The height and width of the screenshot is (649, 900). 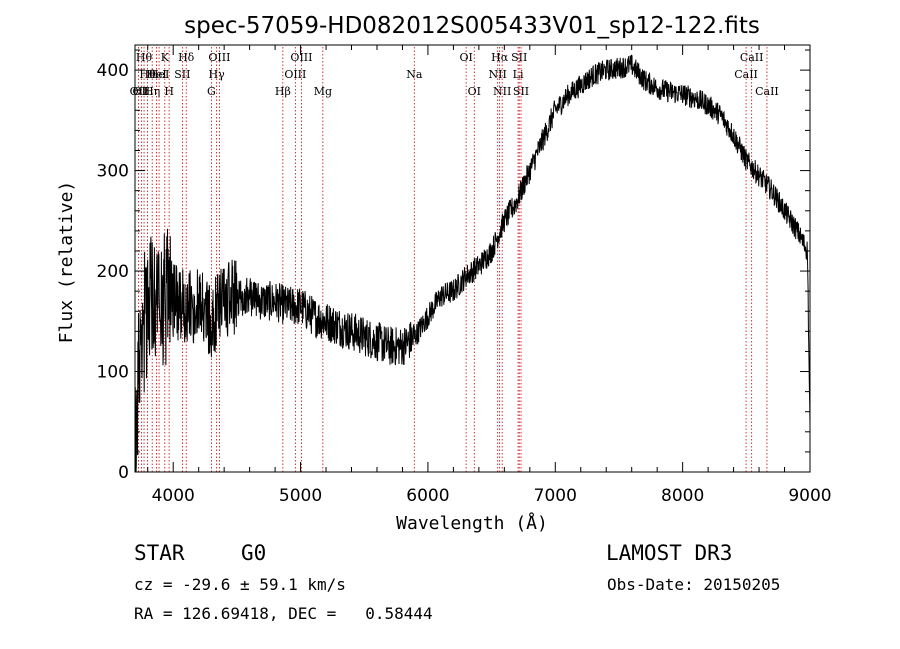 What do you see at coordinates (211, 91) in the screenshot?
I see `line-label: G` at bounding box center [211, 91].